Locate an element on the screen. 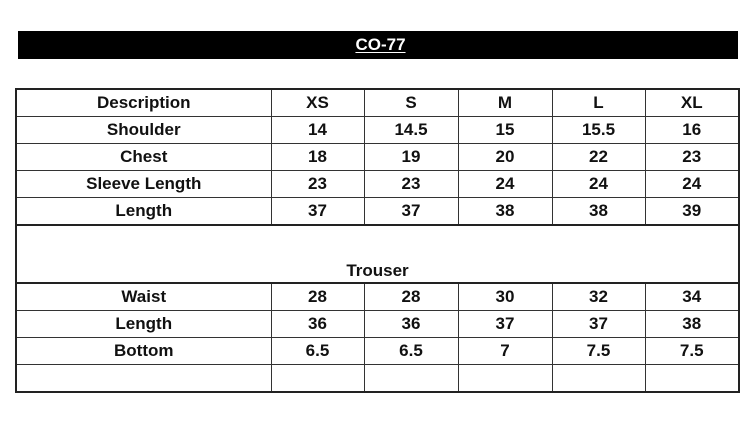  measurement-cell: 15 is located at coordinates (505, 130).